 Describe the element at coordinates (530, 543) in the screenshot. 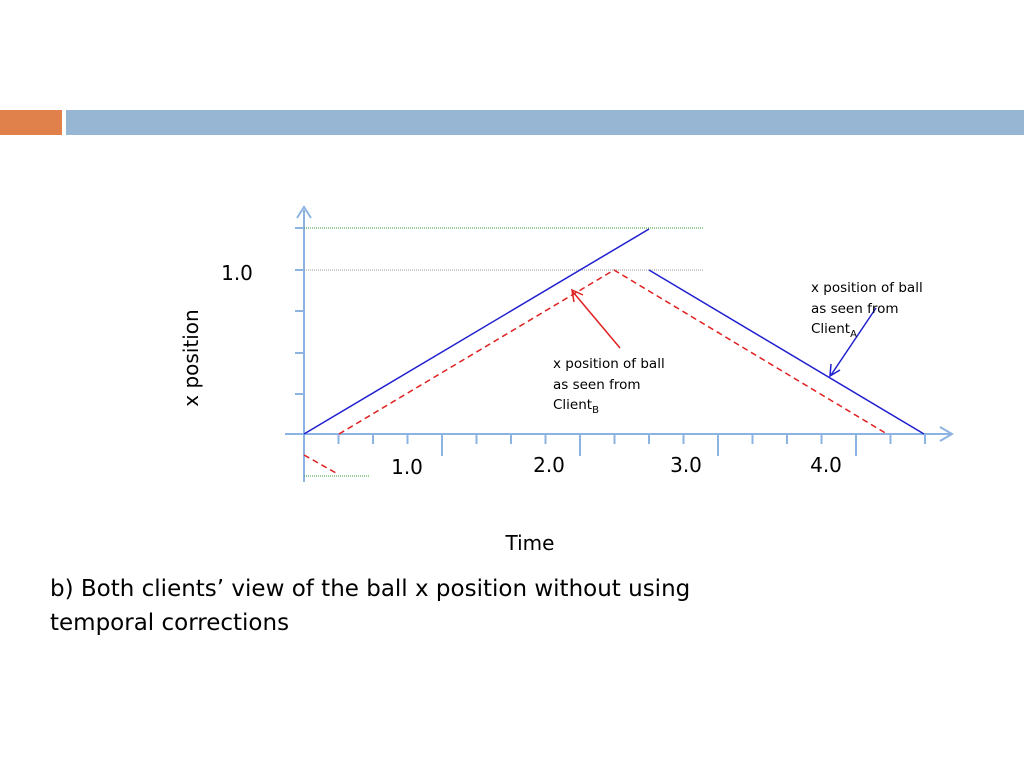

I see `x-axis-label: Time` at that location.